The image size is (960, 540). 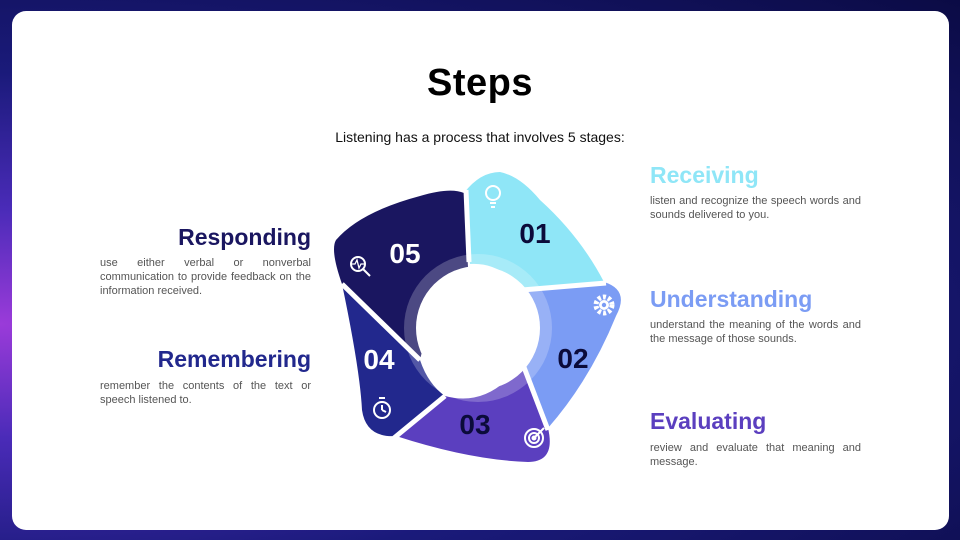 I want to click on step-title-understanding: Understanding, so click(x=731, y=299).